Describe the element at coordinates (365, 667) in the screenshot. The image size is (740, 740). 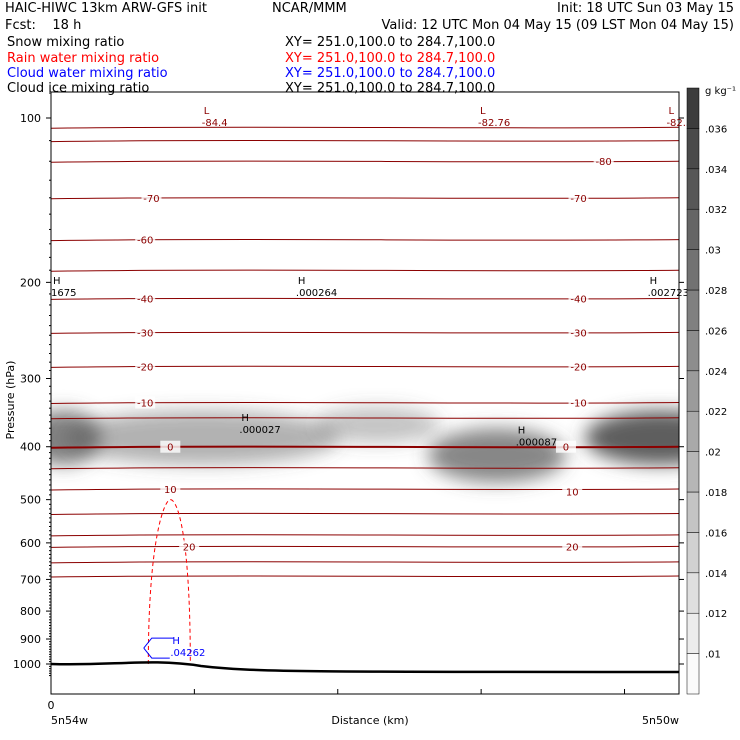
I see `terrain-surface-line` at that location.